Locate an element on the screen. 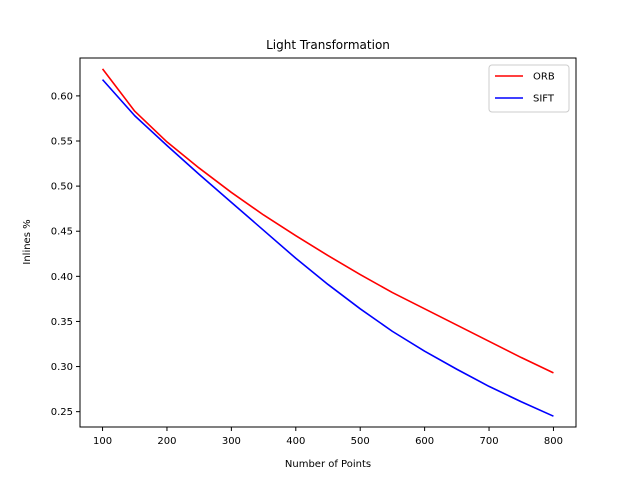 The width and height of the screenshot is (640, 480). x-tick-label: 100 is located at coordinates (102, 441).